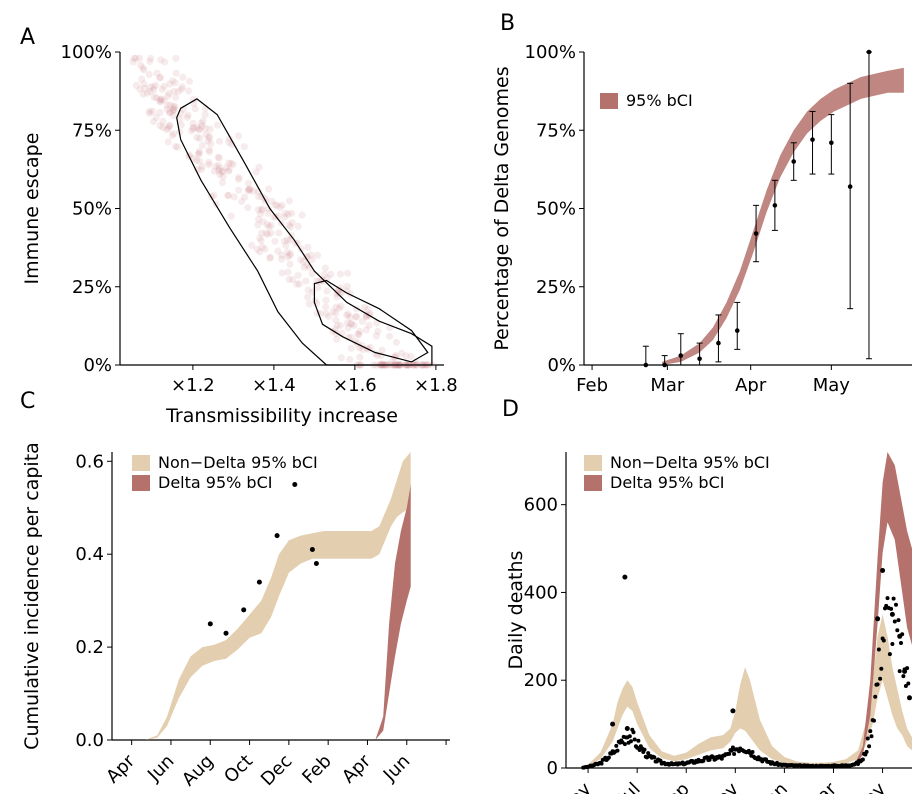  What do you see at coordinates (371, 321) in the screenshot?
I see `contour-inner` at bounding box center [371, 321].